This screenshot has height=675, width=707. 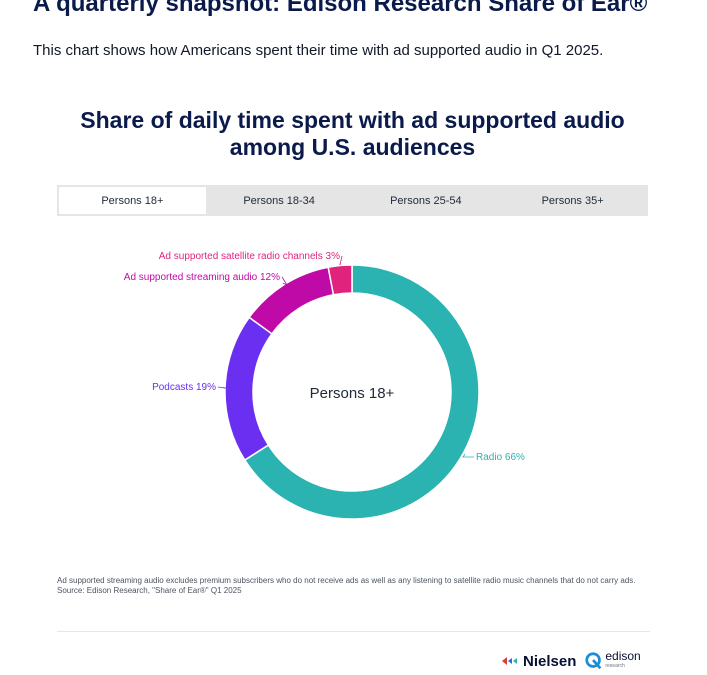 What do you see at coordinates (572, 200) in the screenshot?
I see `tab-persons-35-plus: Persons 35+` at bounding box center [572, 200].